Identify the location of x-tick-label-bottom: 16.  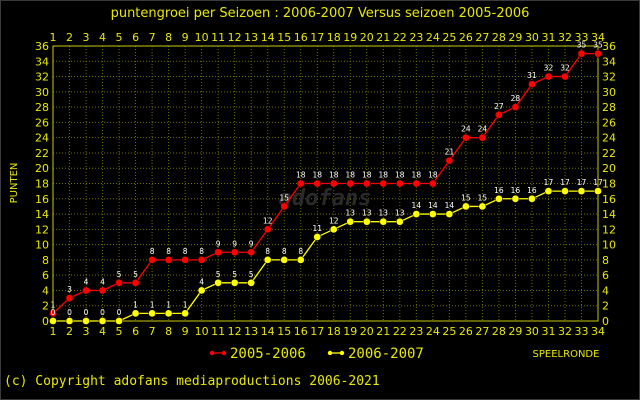
(301, 331).